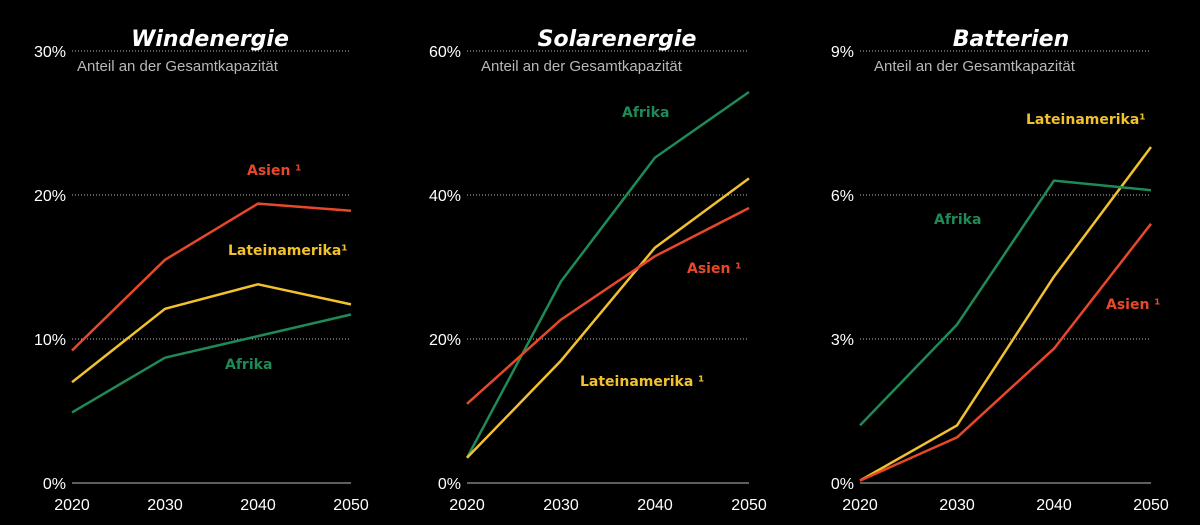 The image size is (1200, 525). I want to click on y-tick-label: 40%, so click(445, 196).